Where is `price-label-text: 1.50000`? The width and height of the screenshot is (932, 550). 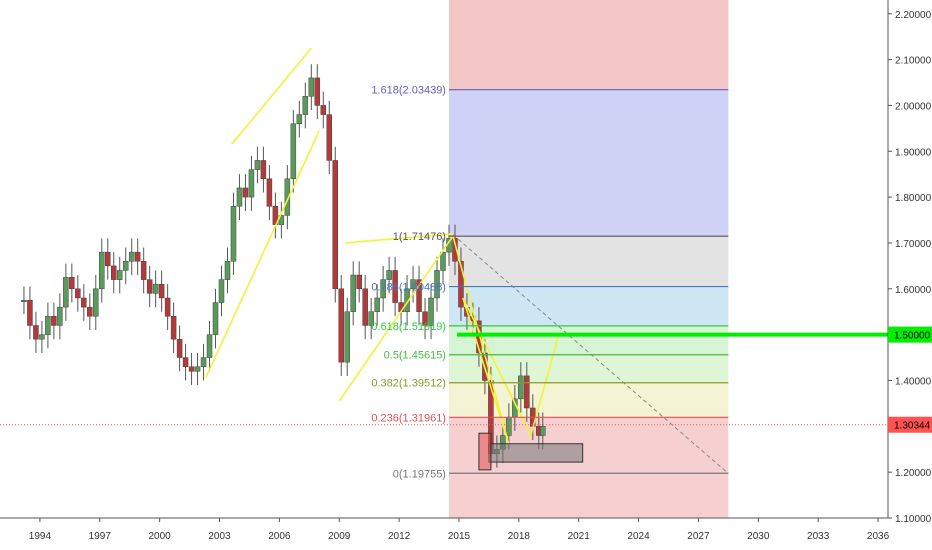 price-label-text: 1.50000 is located at coordinates (912, 336).